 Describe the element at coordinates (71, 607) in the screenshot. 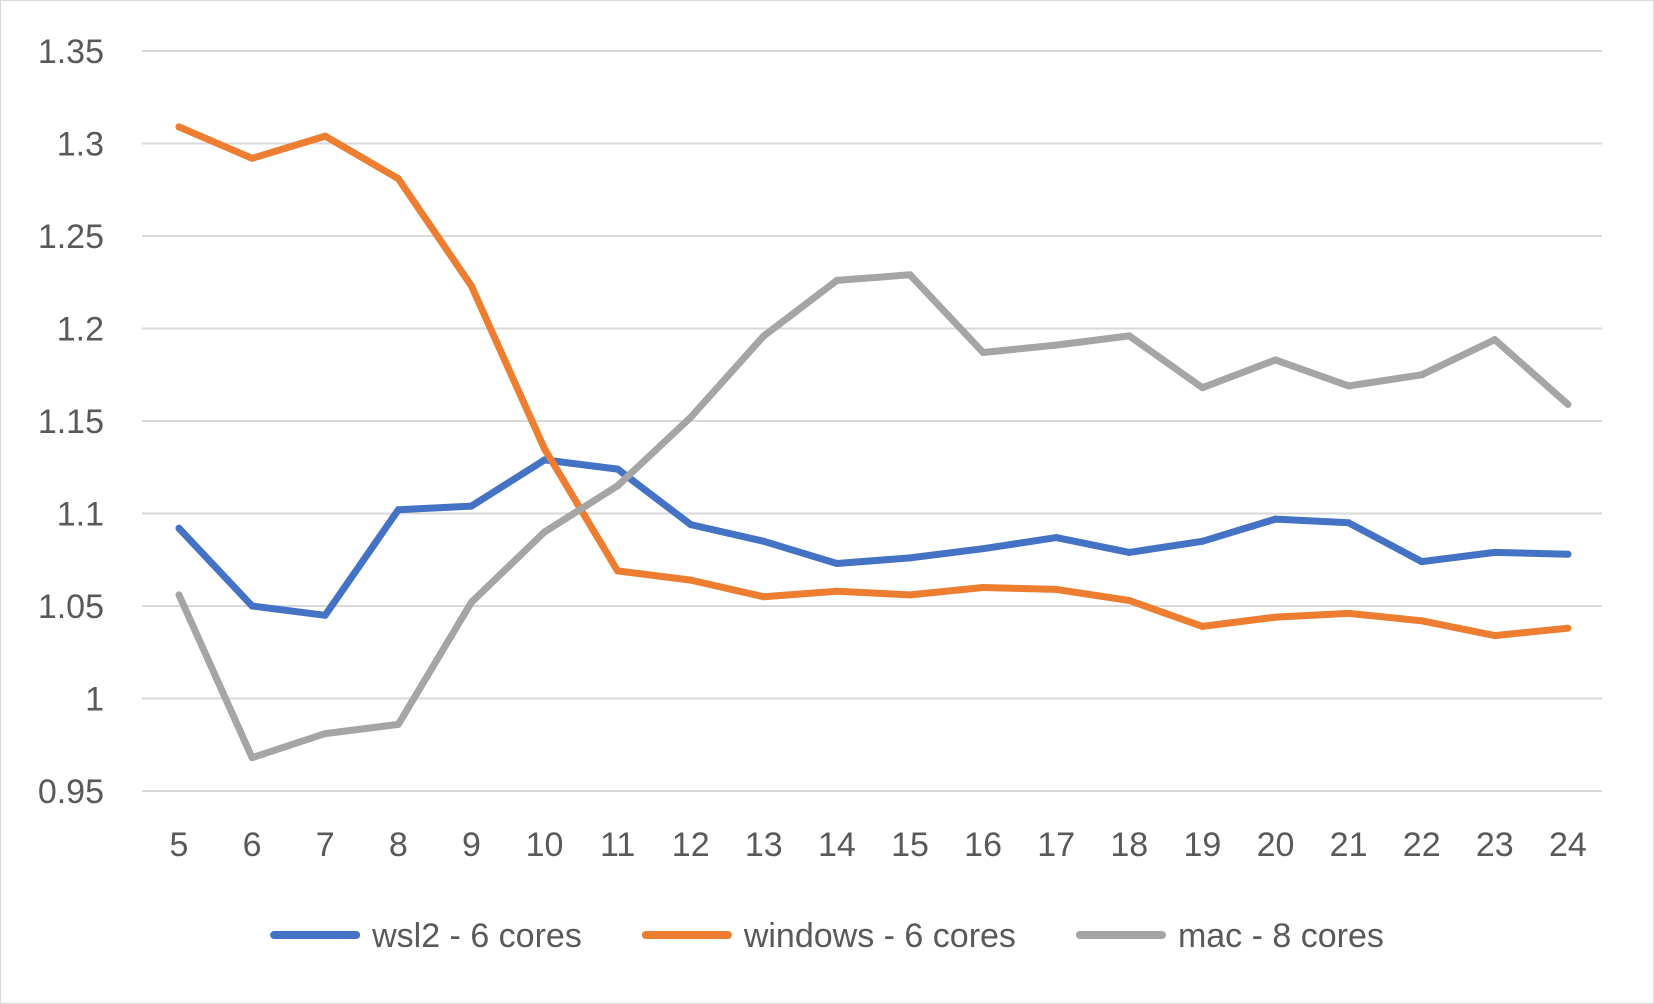

I see `y-tick-label: 1.05` at that location.